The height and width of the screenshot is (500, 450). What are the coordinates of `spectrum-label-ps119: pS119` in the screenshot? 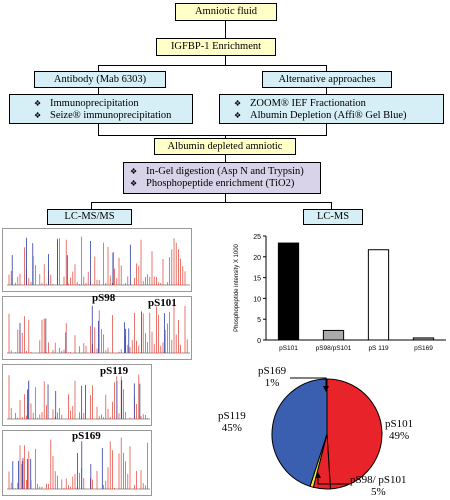 It's located at (114, 371).